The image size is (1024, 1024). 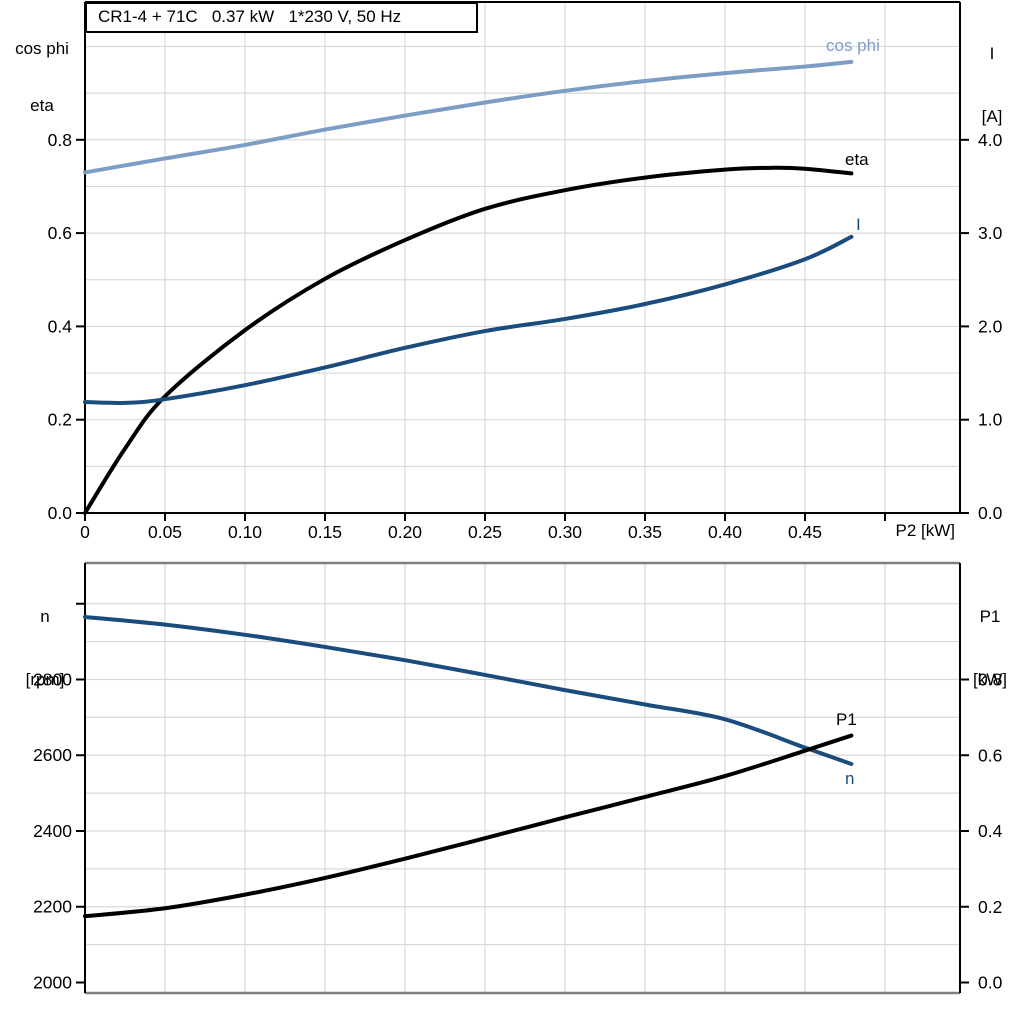 What do you see at coordinates (52, 983) in the screenshot?
I see `left-tick-label: 2000` at bounding box center [52, 983].